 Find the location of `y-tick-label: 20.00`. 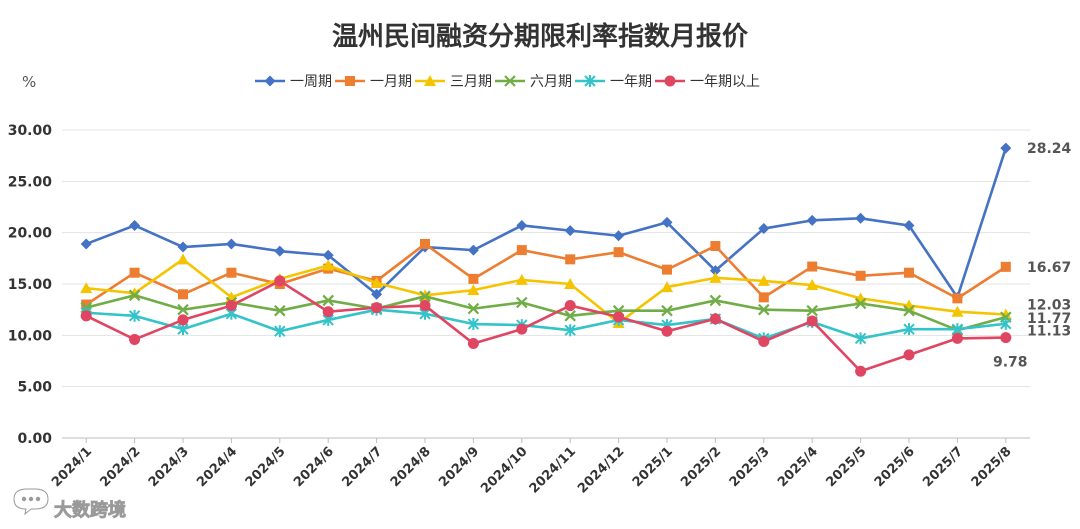

y-tick-label: 20.00 is located at coordinates (30, 234).